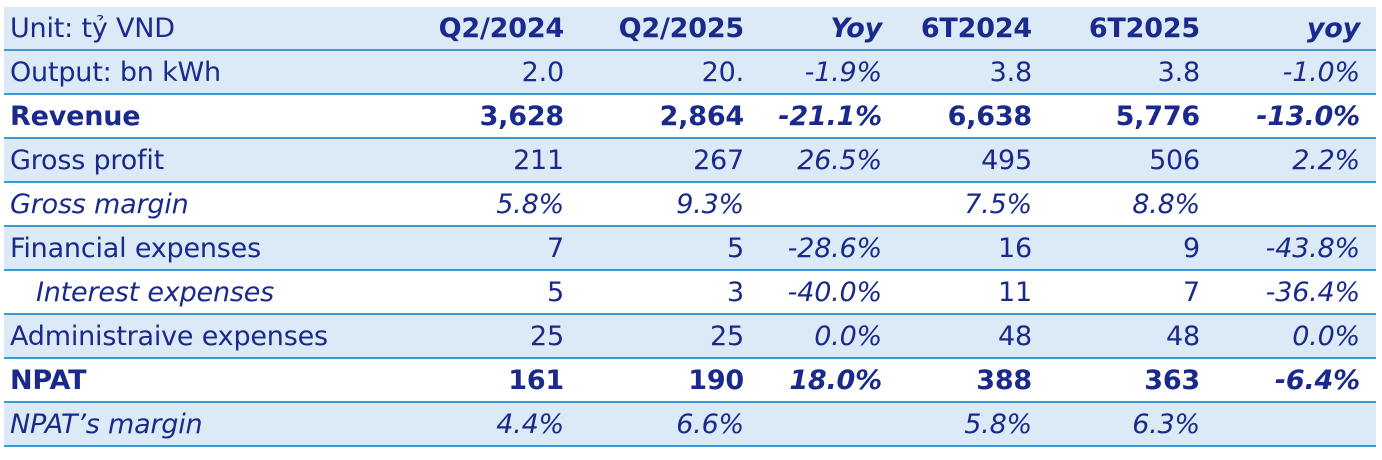 Image resolution: width=1382 pixels, height=460 pixels. I want to click on row-label: Output: bn kWh, so click(115, 72).